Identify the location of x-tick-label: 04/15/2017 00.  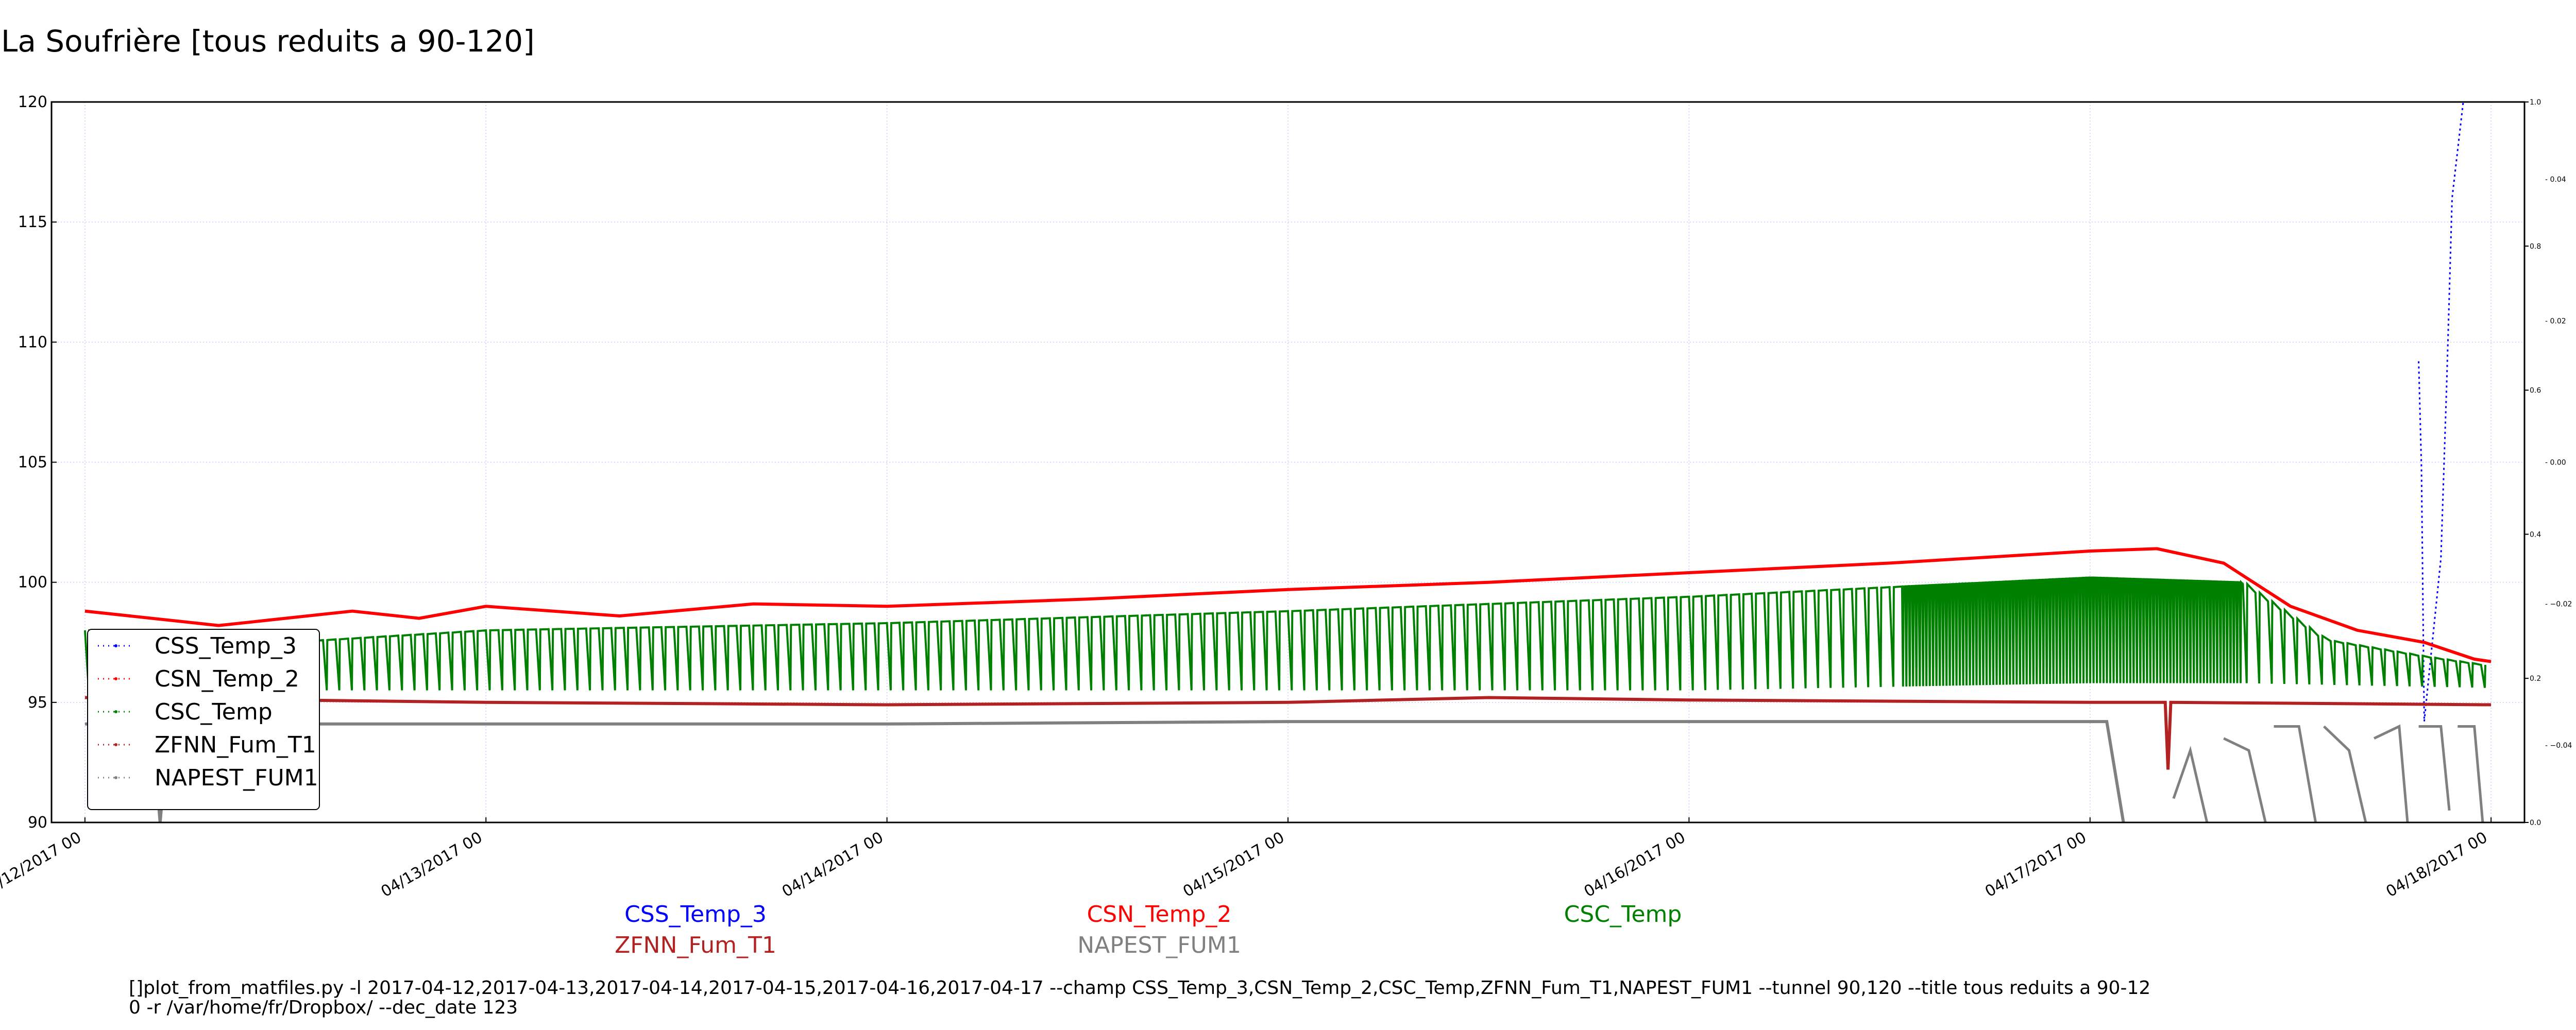
(1233, 865).